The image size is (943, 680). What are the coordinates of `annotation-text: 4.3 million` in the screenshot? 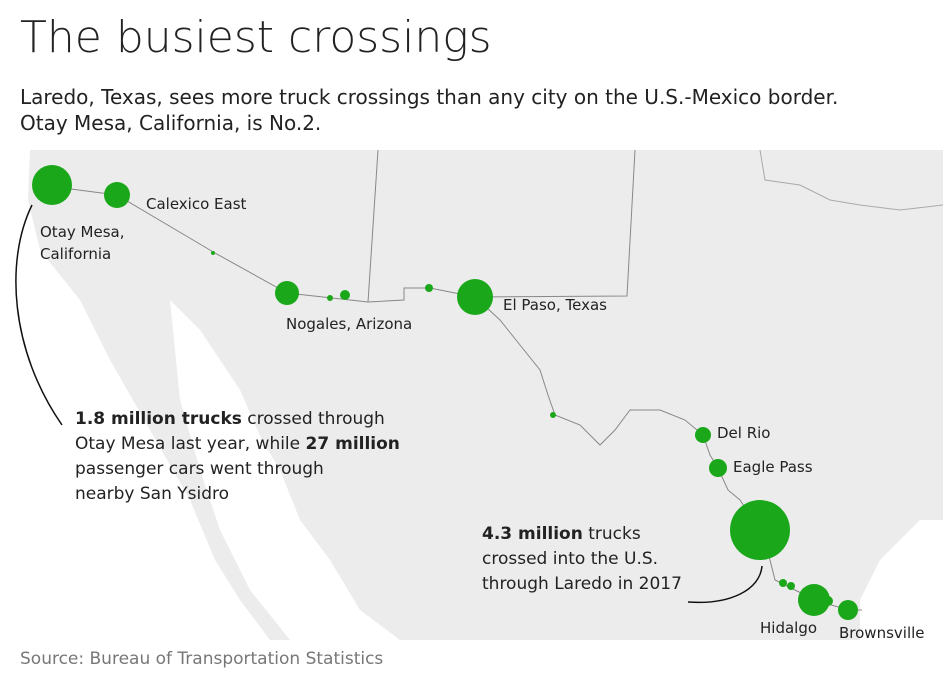 It's located at (532, 534).